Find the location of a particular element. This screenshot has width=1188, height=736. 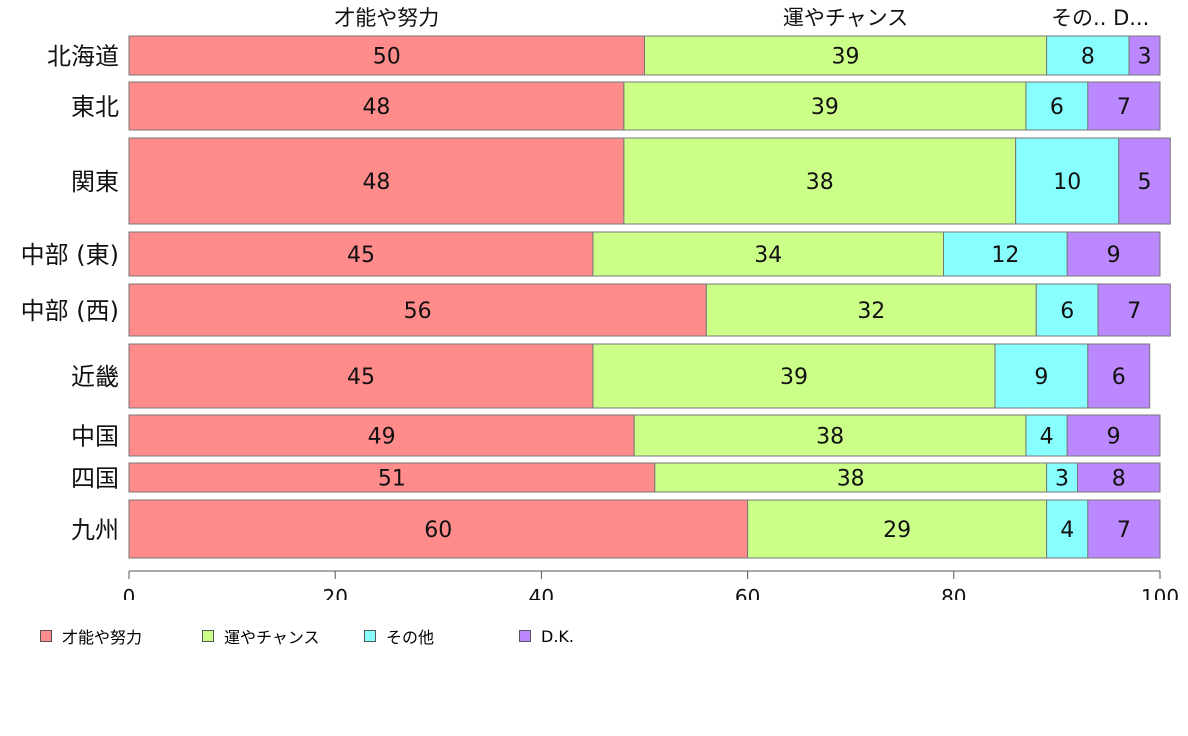

legend-label-dk: D.K. is located at coordinates (557, 636).